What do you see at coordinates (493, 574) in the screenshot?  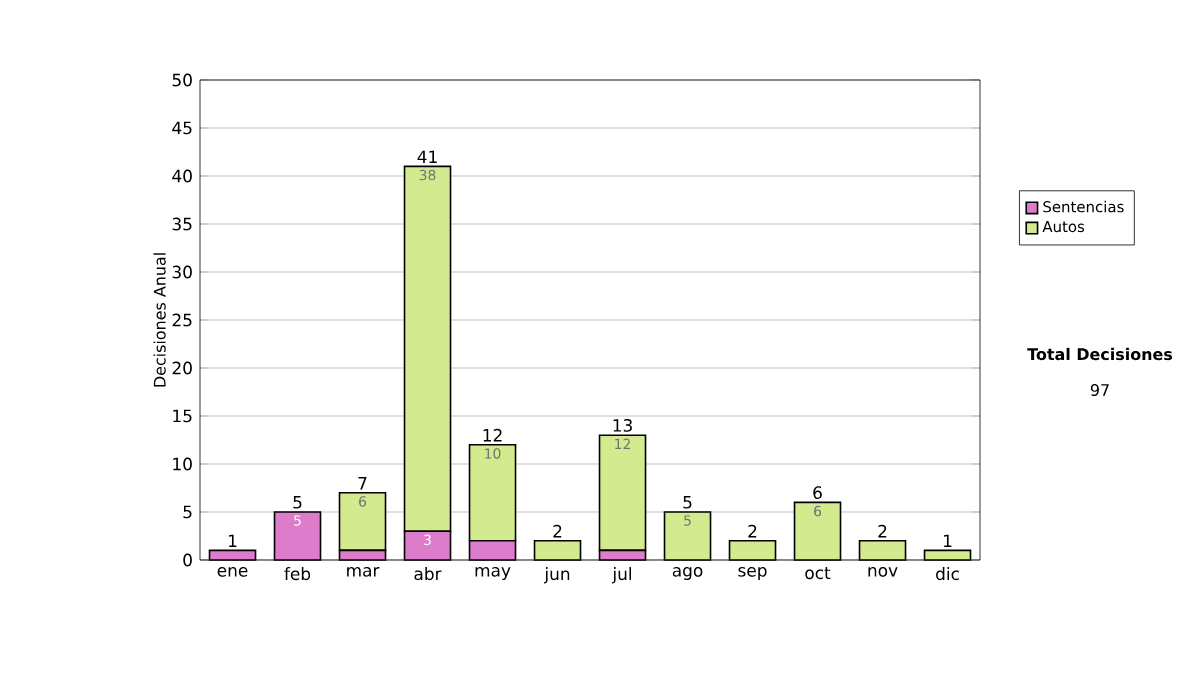 I see `x-tick-label: may` at bounding box center [493, 574].